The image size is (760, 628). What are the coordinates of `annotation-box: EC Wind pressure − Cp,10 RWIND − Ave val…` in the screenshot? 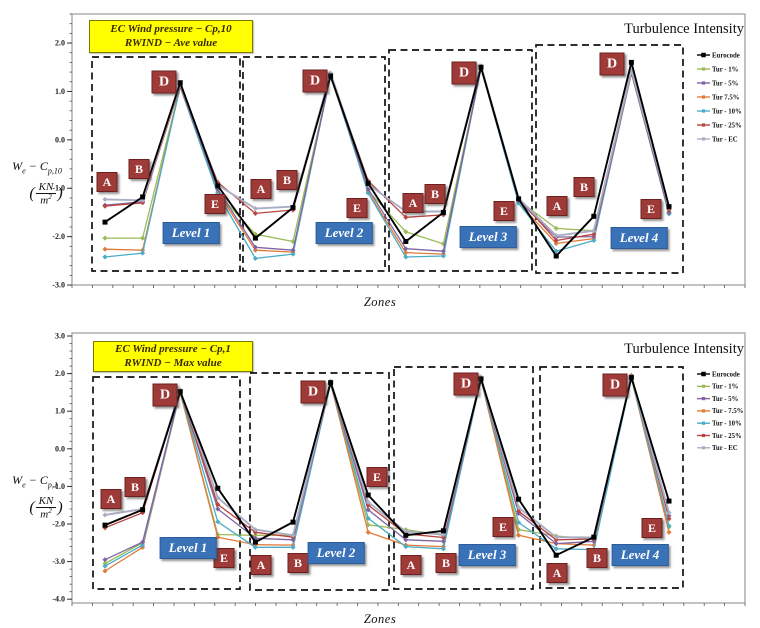 It's located at (171, 36).